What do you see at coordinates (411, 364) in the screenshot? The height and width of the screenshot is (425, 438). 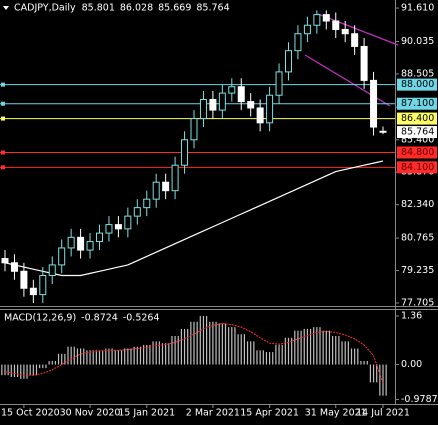 I see `y-tick-label: 0.00` at bounding box center [411, 364].